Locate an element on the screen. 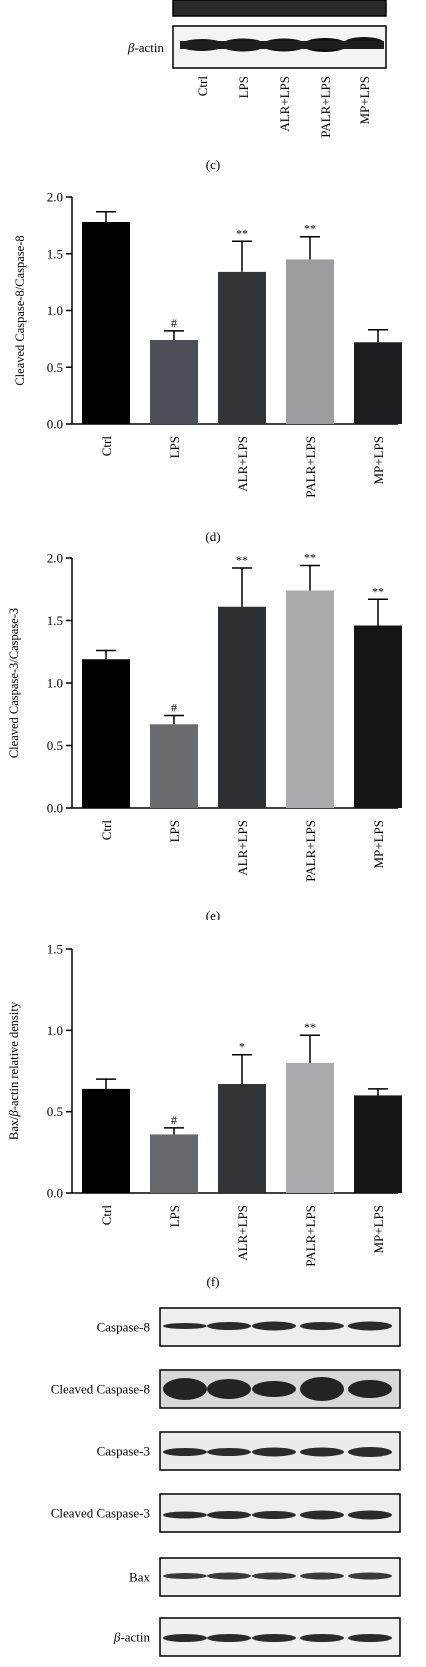  beta-actin-bands is located at coordinates (282, 44).